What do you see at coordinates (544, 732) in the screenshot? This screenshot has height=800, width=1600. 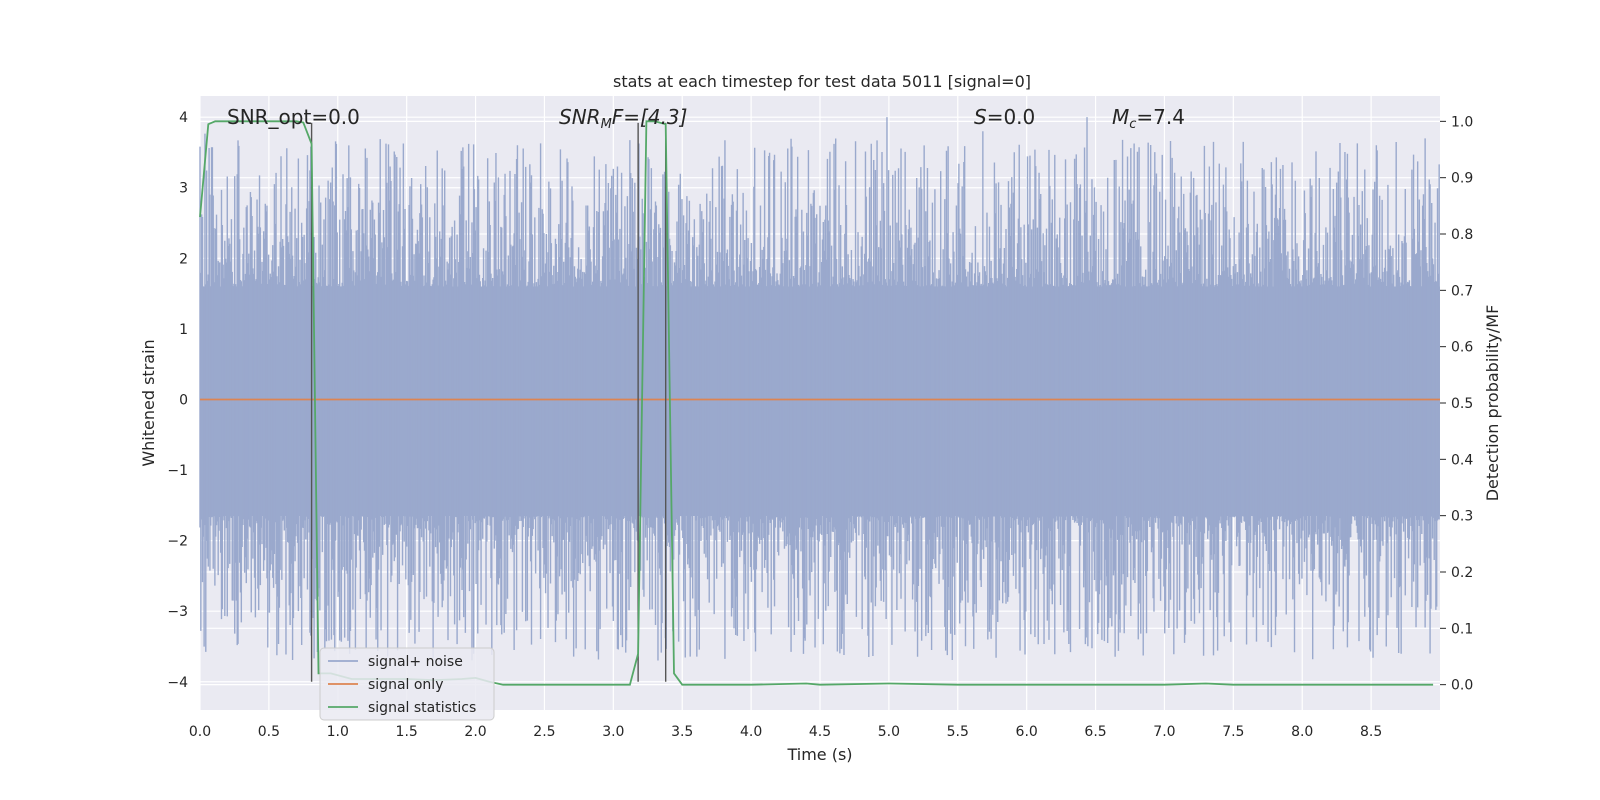 I see `x-tick-label: 2.5` at bounding box center [544, 732].